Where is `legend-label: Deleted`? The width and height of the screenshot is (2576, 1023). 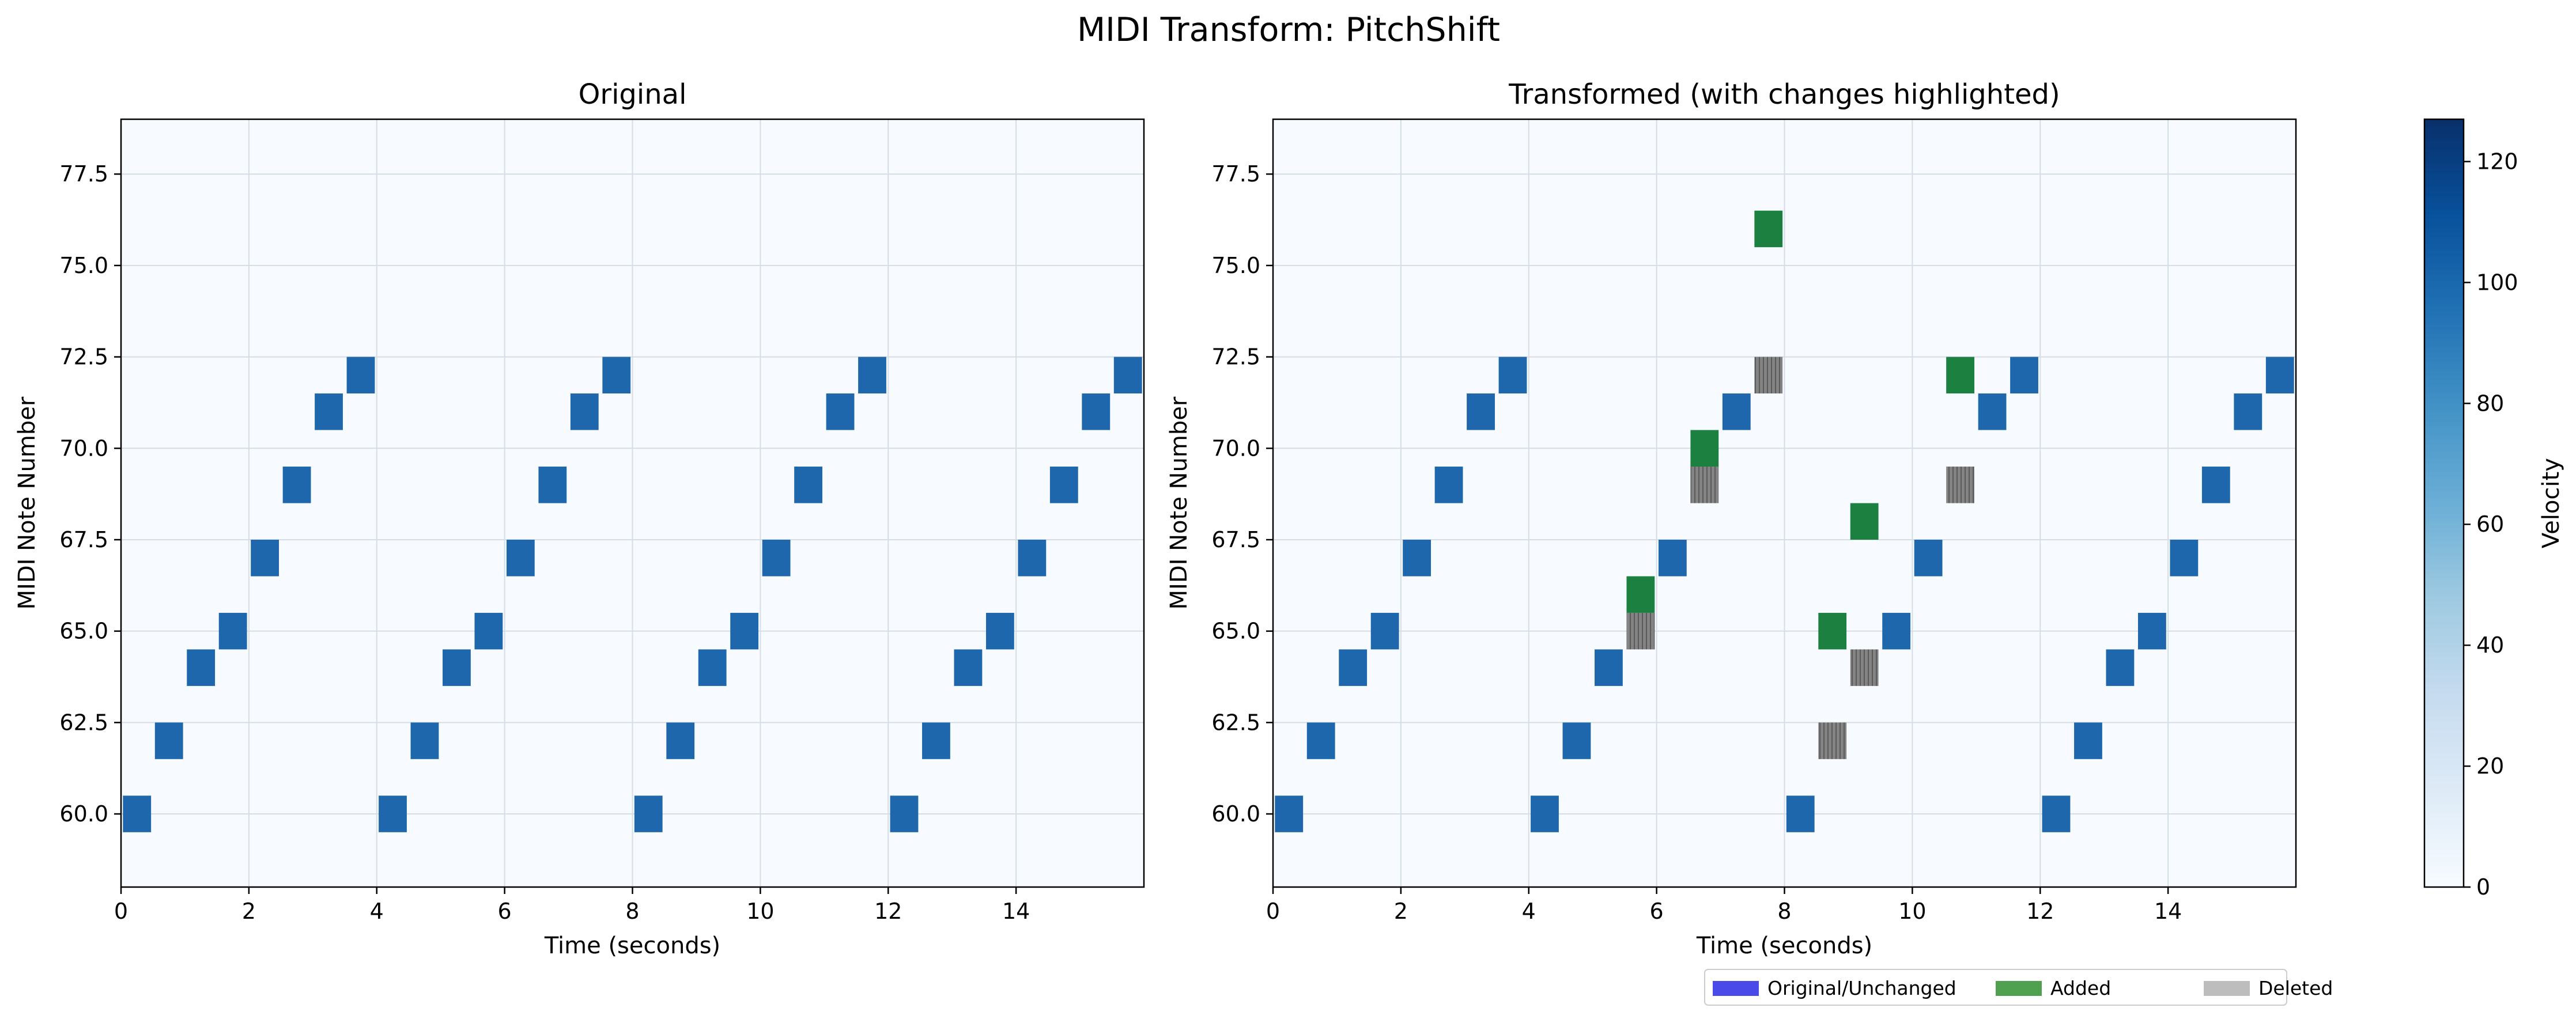 legend-label: Deleted is located at coordinates (2295, 988).